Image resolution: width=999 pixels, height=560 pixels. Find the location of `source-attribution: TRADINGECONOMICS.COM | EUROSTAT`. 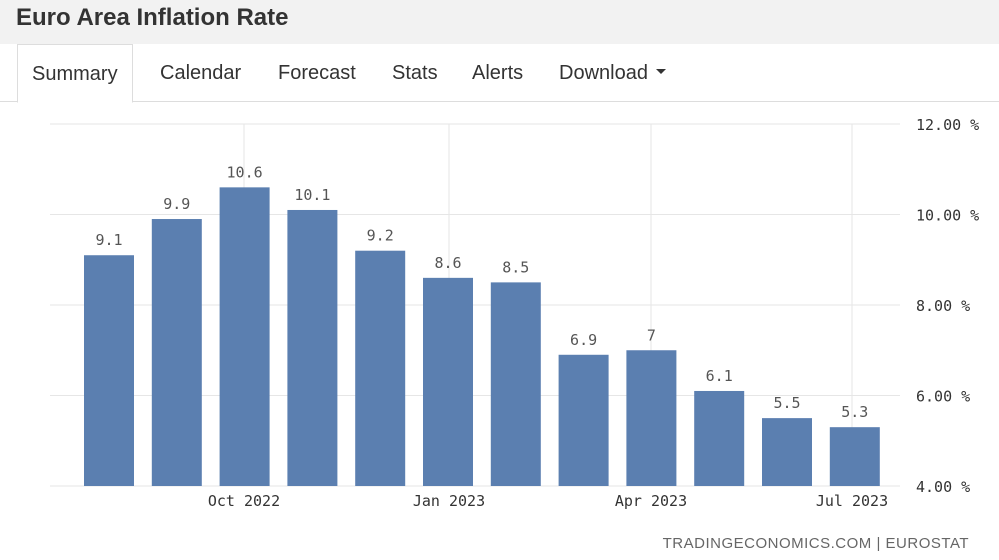

source-attribution: TRADINGECONOMICS.COM | EUROSTAT is located at coordinates (816, 543).